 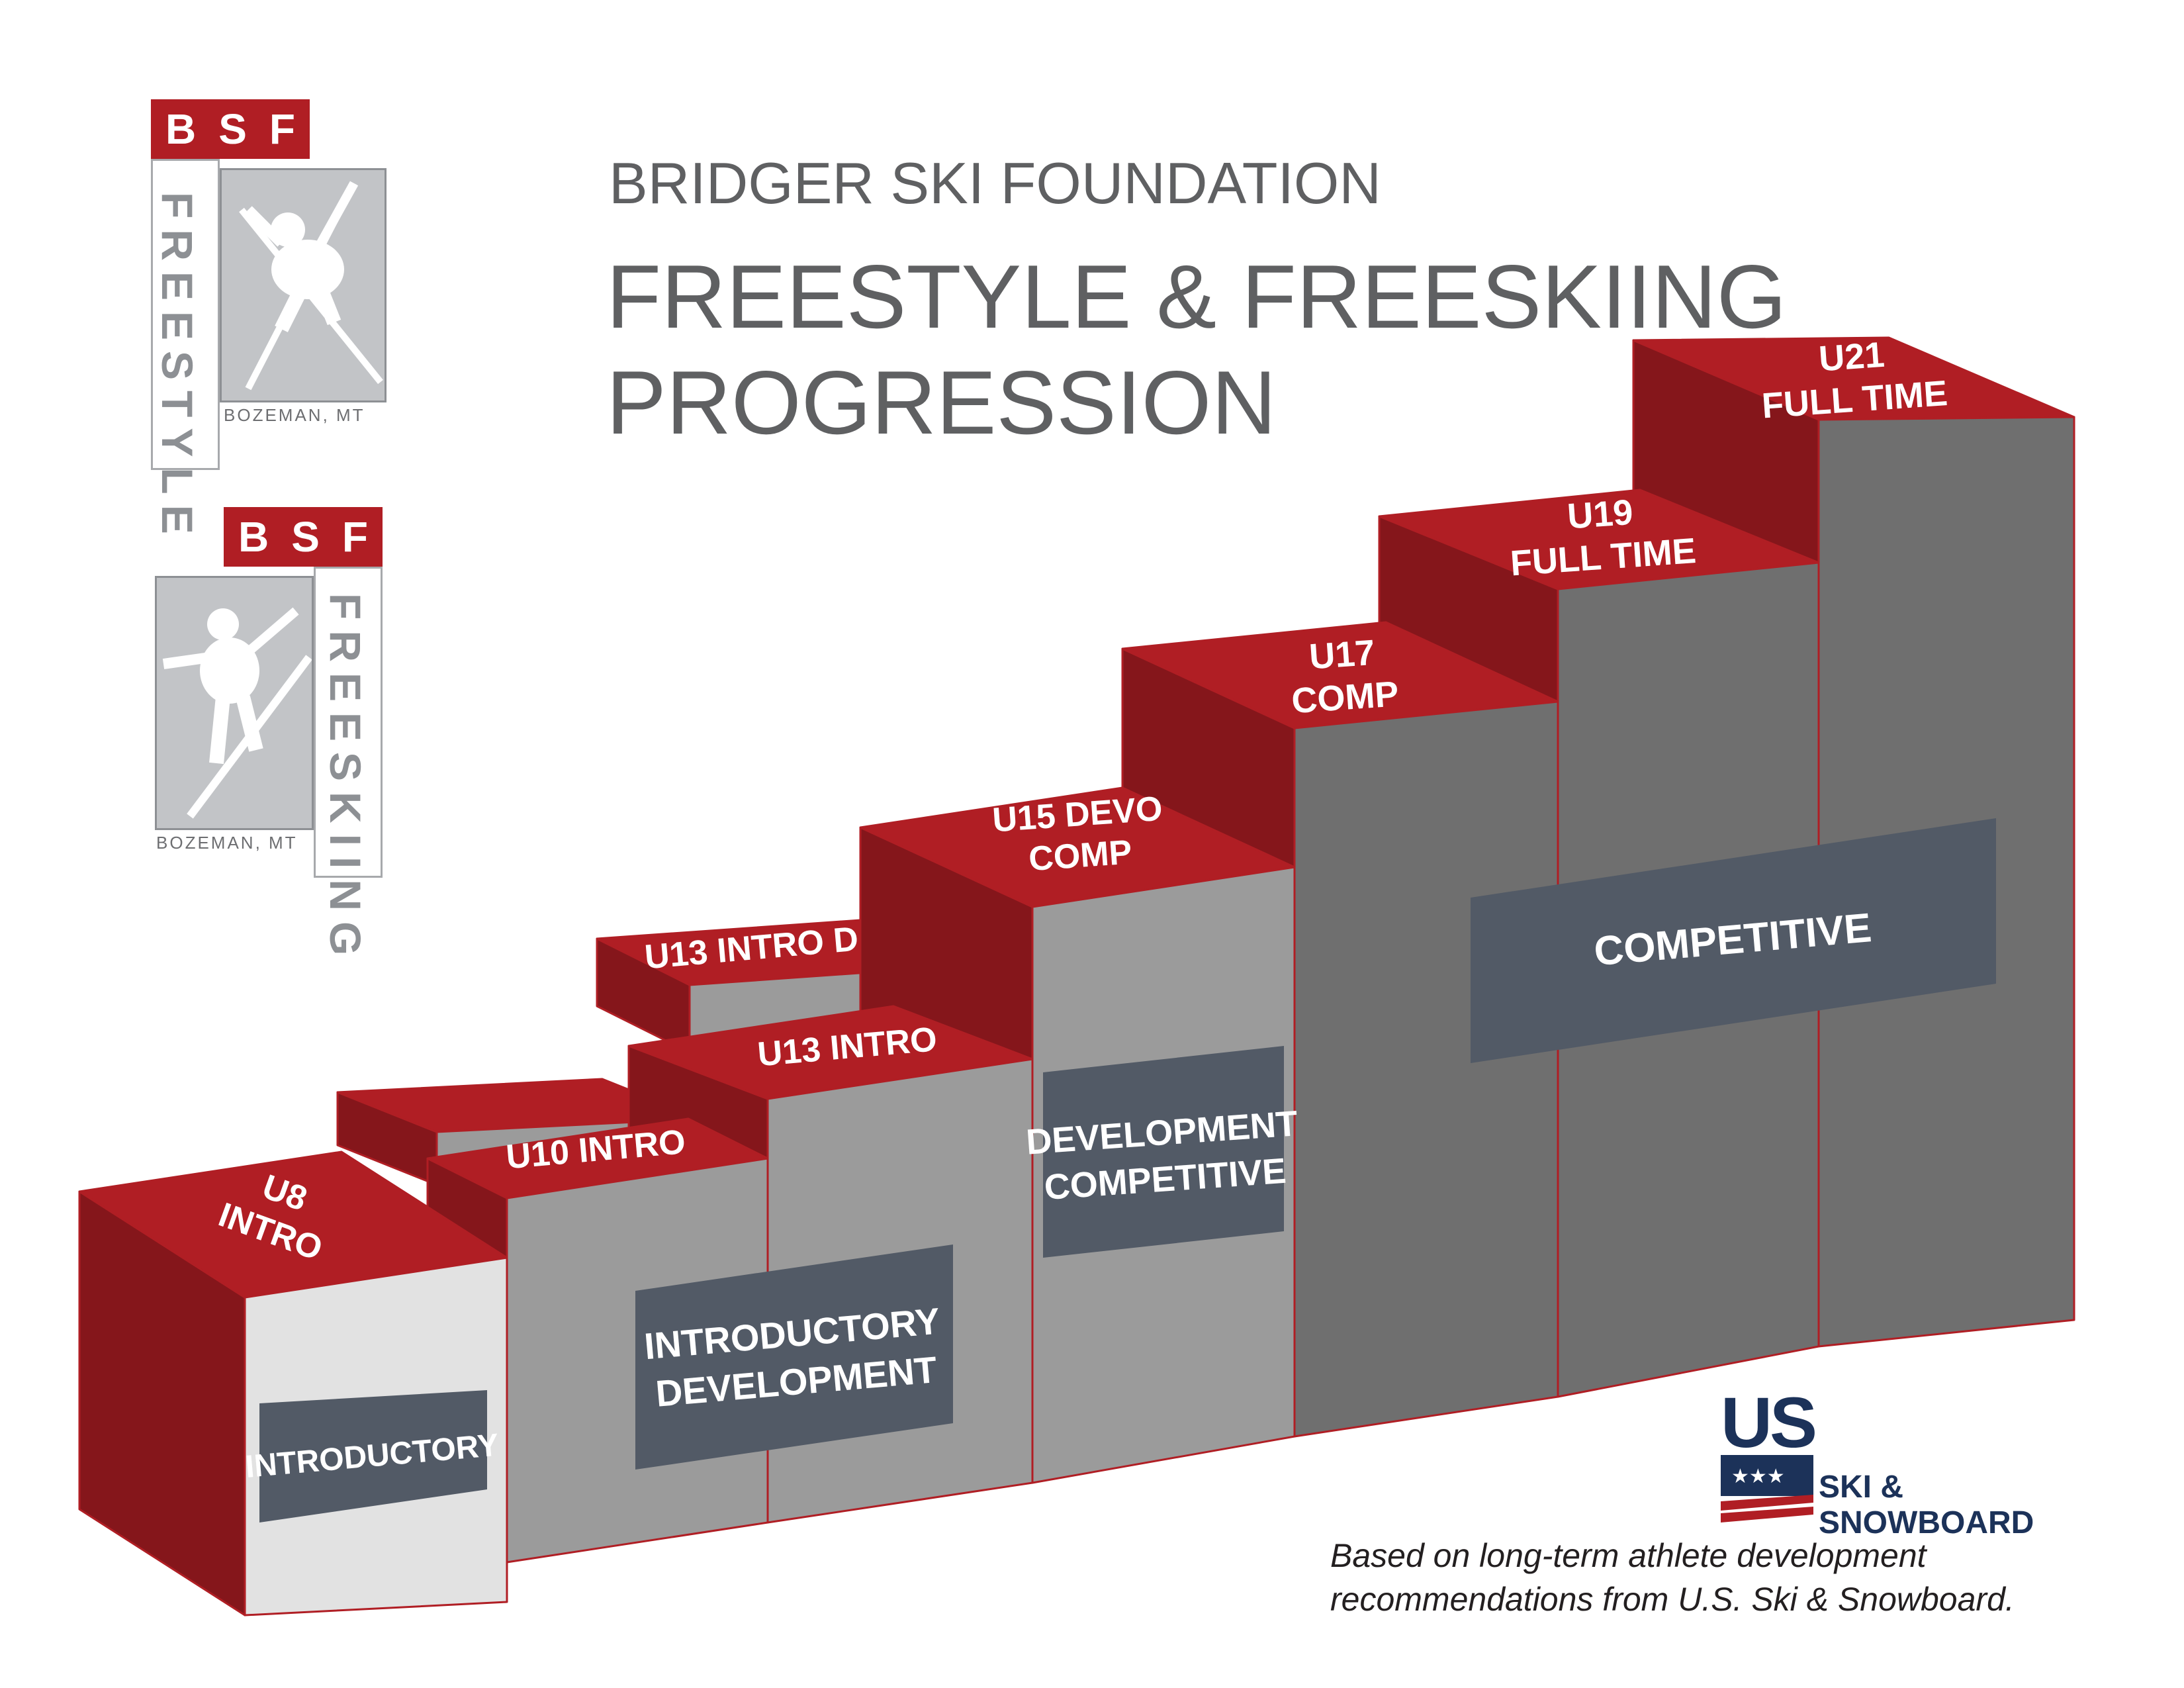 I want to click on usss-logo-line1: SKI &, so click(x=1861, y=1487).